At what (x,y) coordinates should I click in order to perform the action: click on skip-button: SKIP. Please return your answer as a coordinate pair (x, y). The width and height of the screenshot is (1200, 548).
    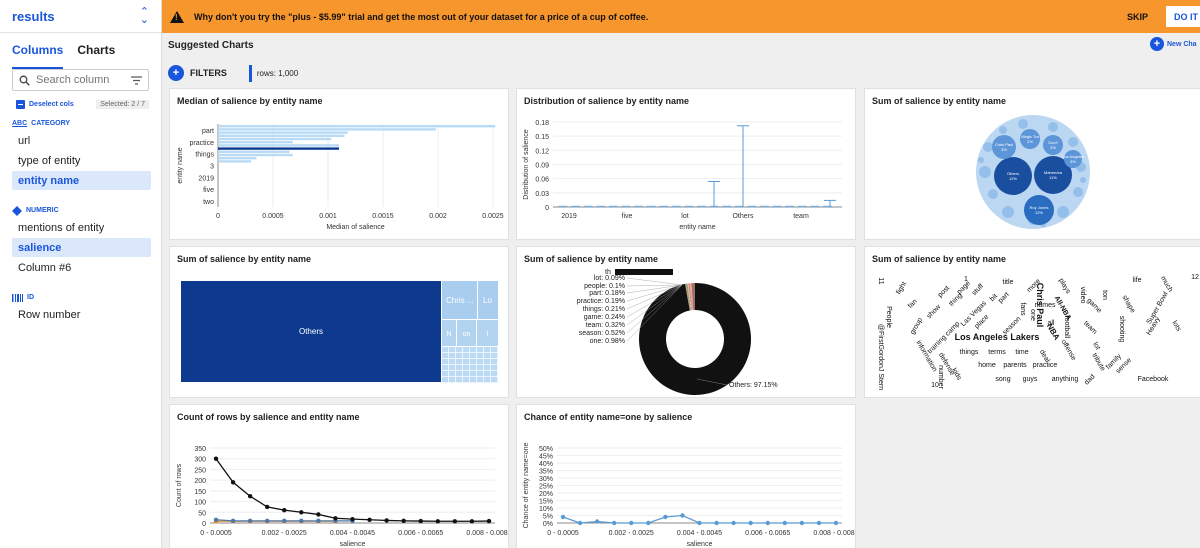
    Looking at the image, I should click on (1137, 16).